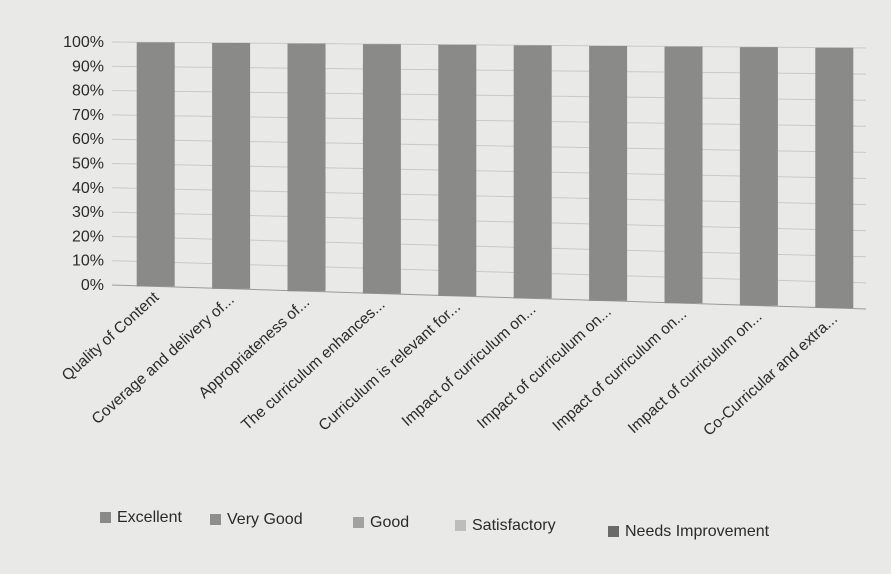 The width and height of the screenshot is (891, 574). I want to click on y-tick-label: 30%, so click(88, 212).